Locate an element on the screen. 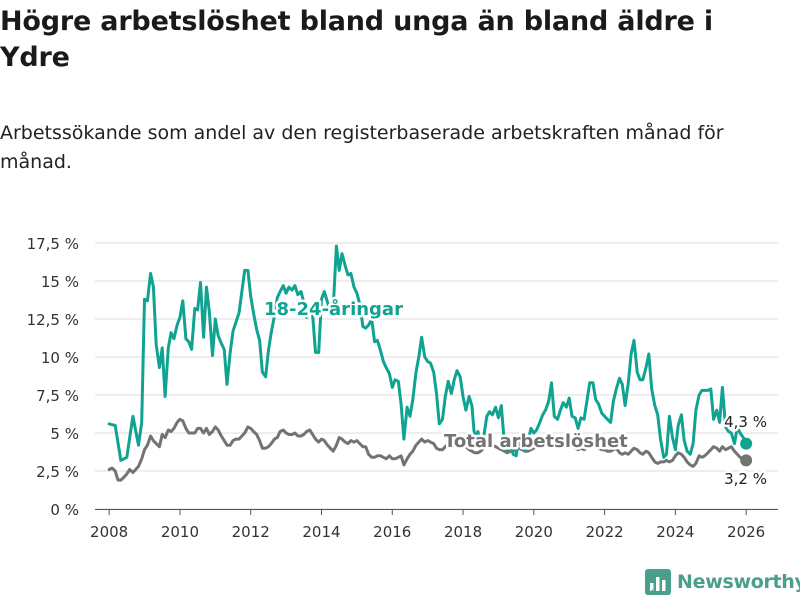  x-tick-label: 2016 is located at coordinates (392, 532).